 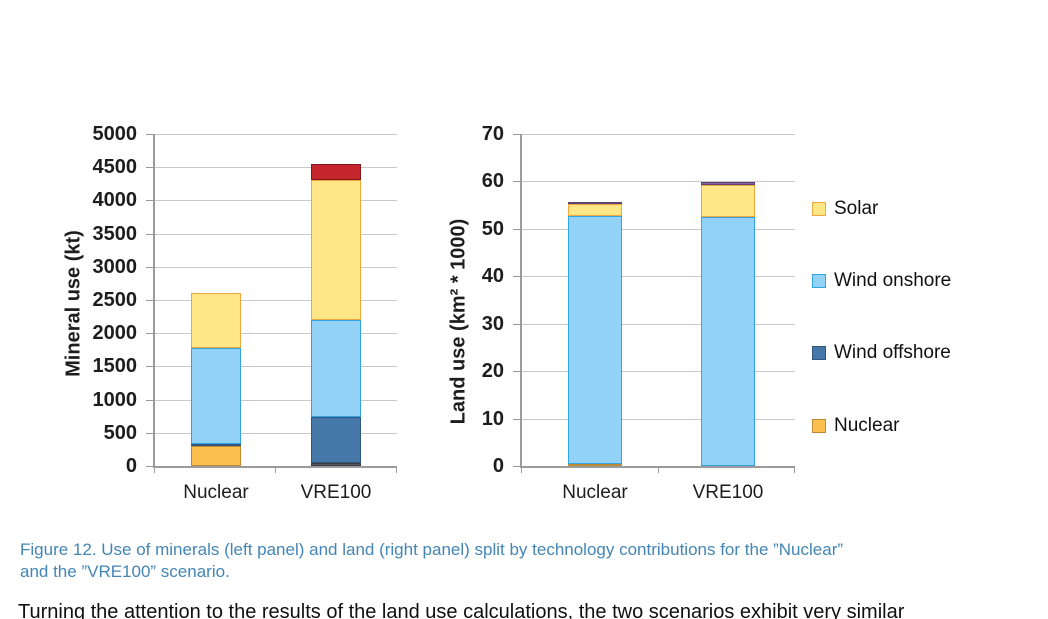 What do you see at coordinates (115, 266) in the screenshot?
I see `y-tick-label: 3000` at bounding box center [115, 266].